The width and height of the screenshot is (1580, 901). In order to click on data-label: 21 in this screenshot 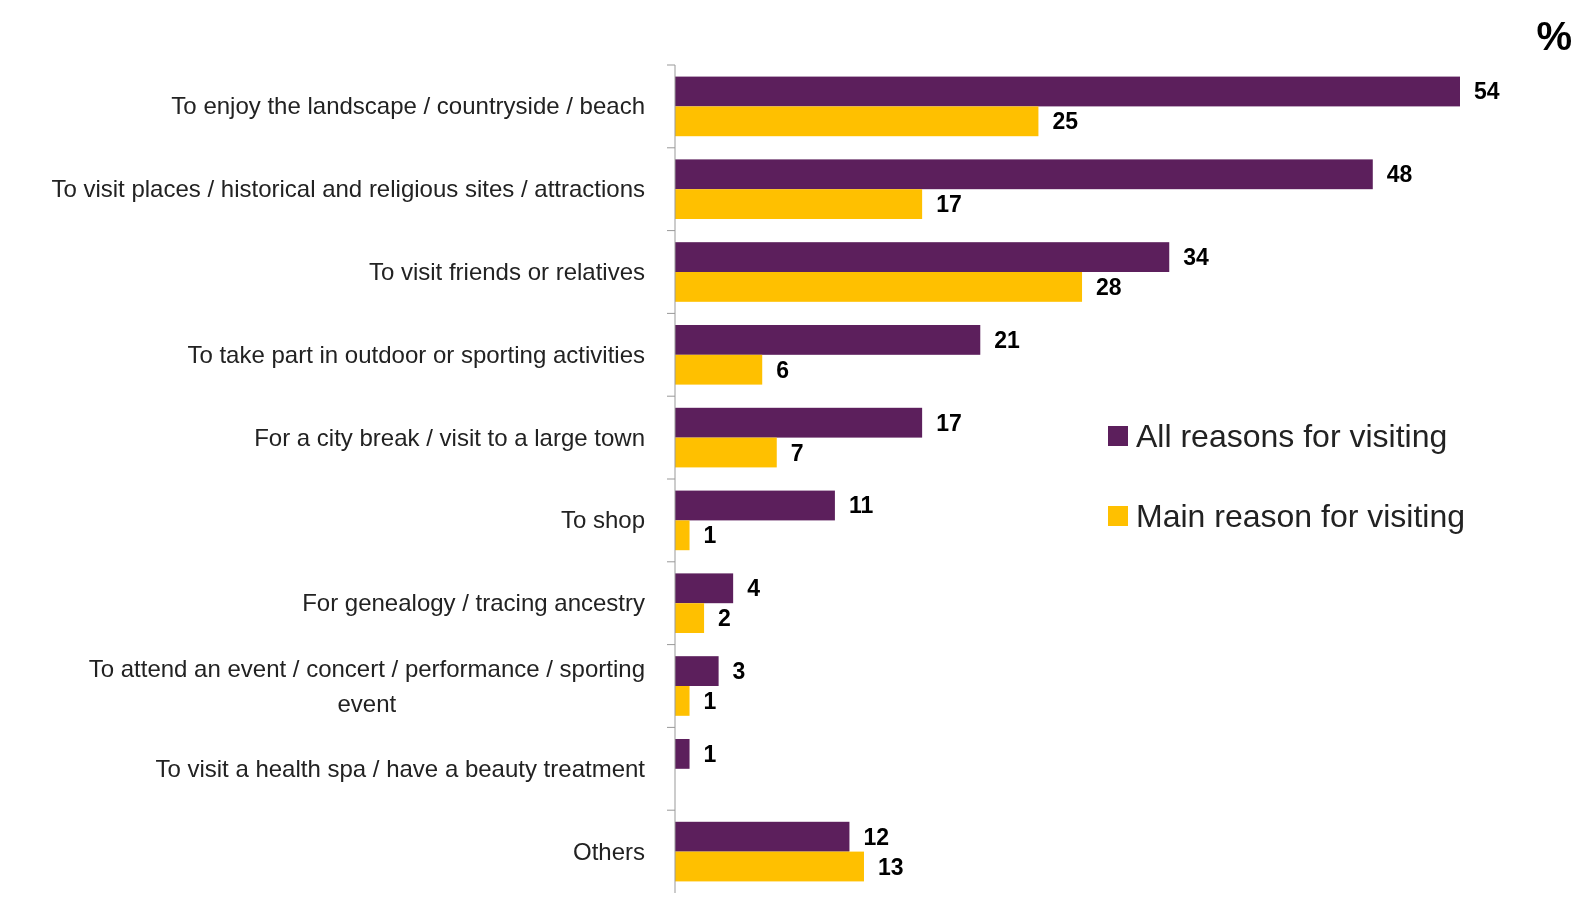, I will do `click(1007, 339)`.